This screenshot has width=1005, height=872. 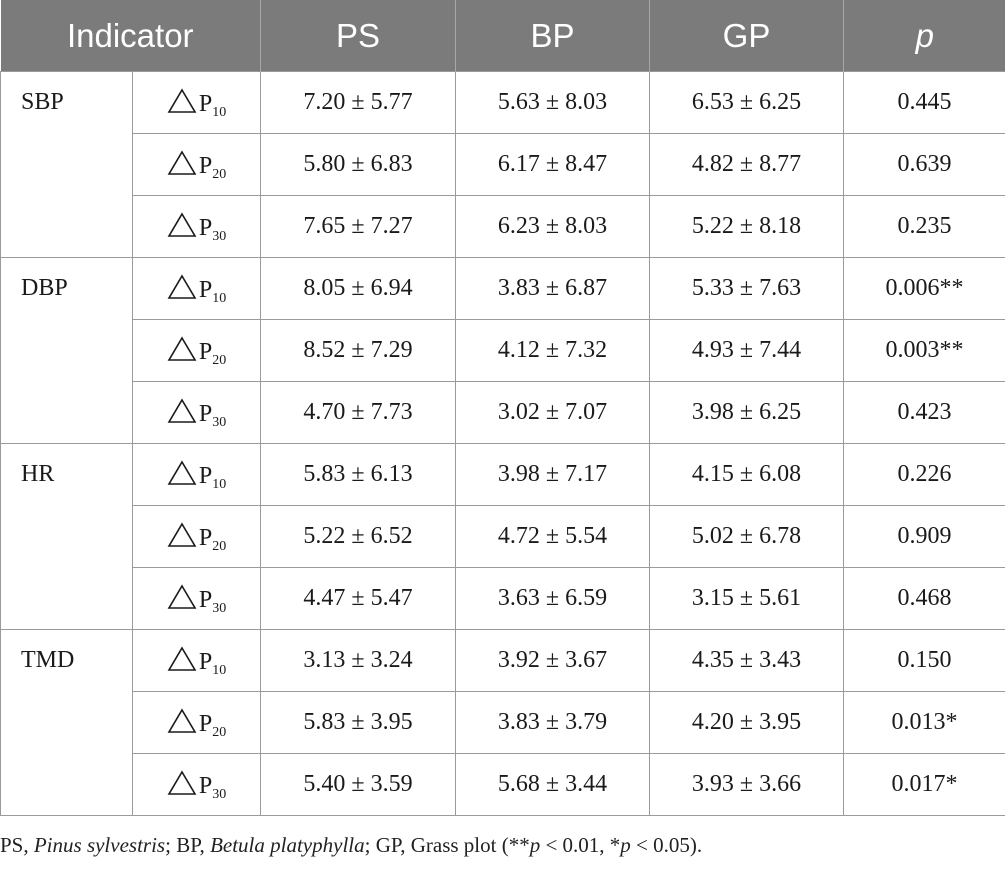 What do you see at coordinates (502, 36) in the screenshot?
I see `table-header: Indicator PS BP GP p` at bounding box center [502, 36].